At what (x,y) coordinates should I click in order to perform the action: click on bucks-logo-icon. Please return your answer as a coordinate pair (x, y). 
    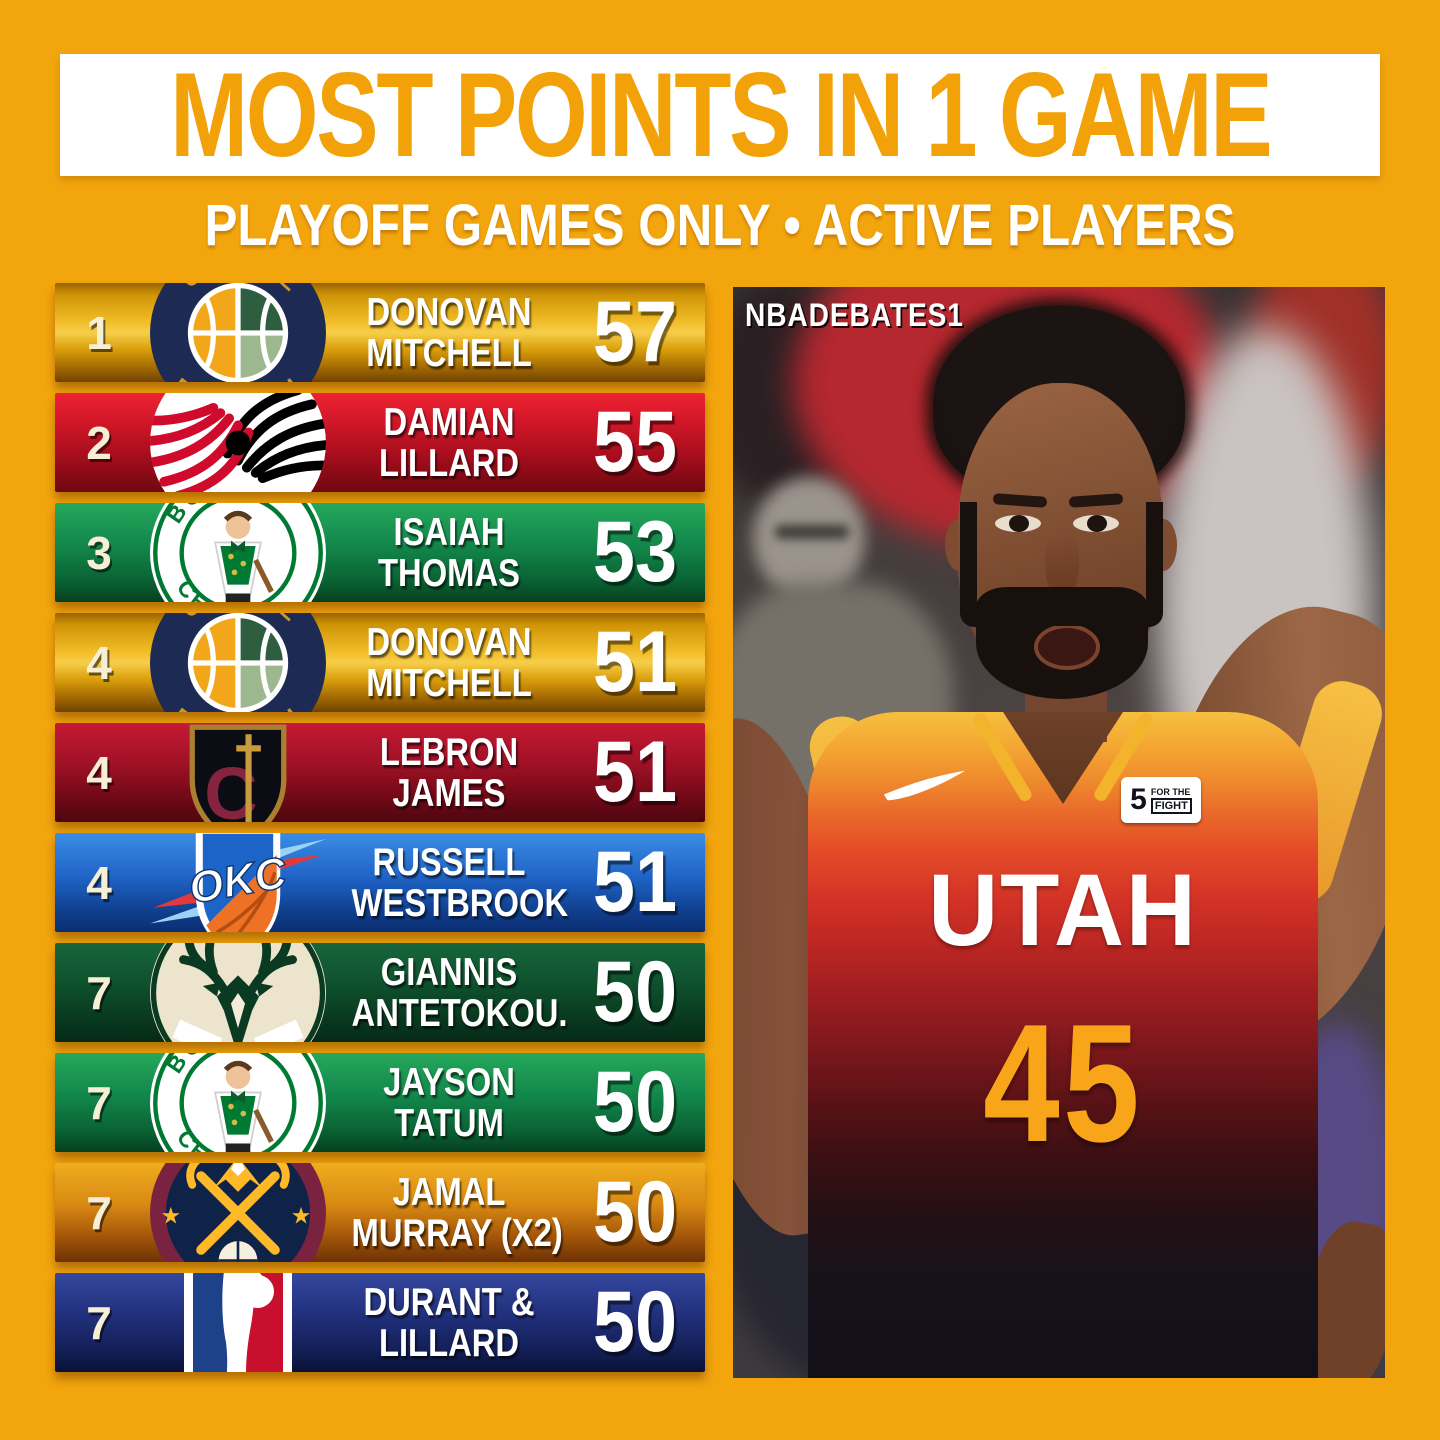
    Looking at the image, I should click on (238, 992).